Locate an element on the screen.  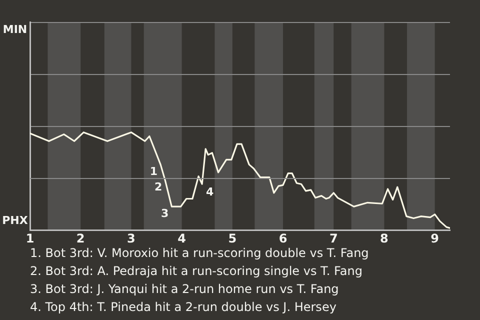
x-tick-label: 2 is located at coordinates (80, 238).